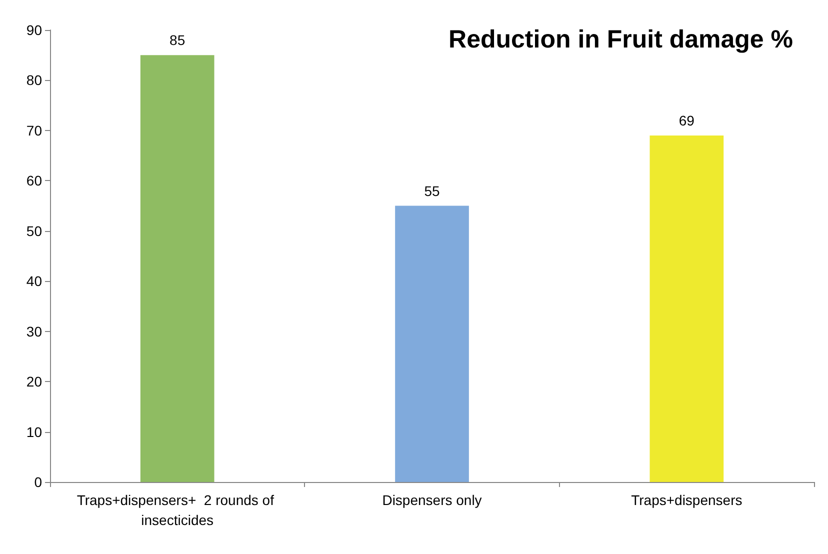 This screenshot has height=554, width=828. Describe the element at coordinates (34, 230) in the screenshot. I see `y-tick-label: 50` at that location.